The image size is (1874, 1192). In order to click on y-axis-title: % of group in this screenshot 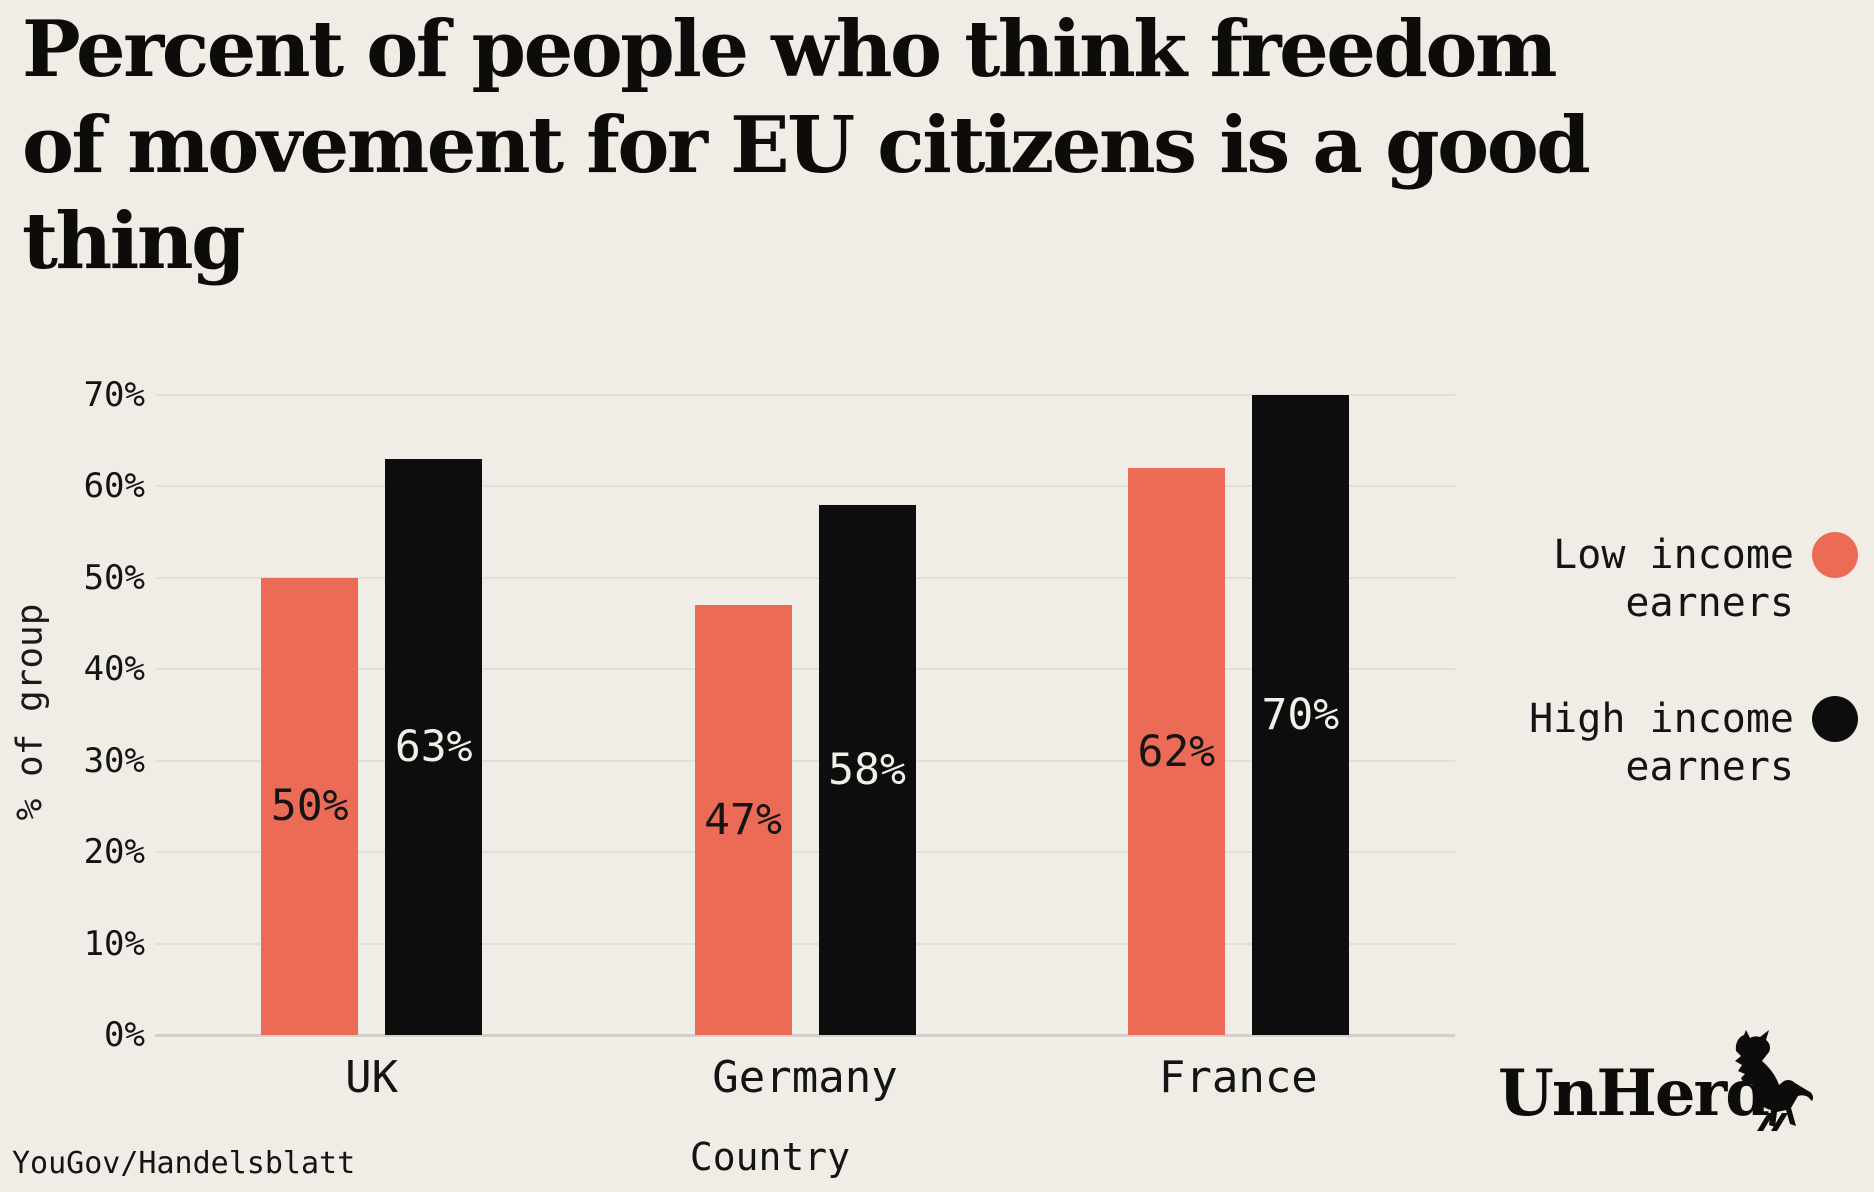, I will do `click(30, 712)`.